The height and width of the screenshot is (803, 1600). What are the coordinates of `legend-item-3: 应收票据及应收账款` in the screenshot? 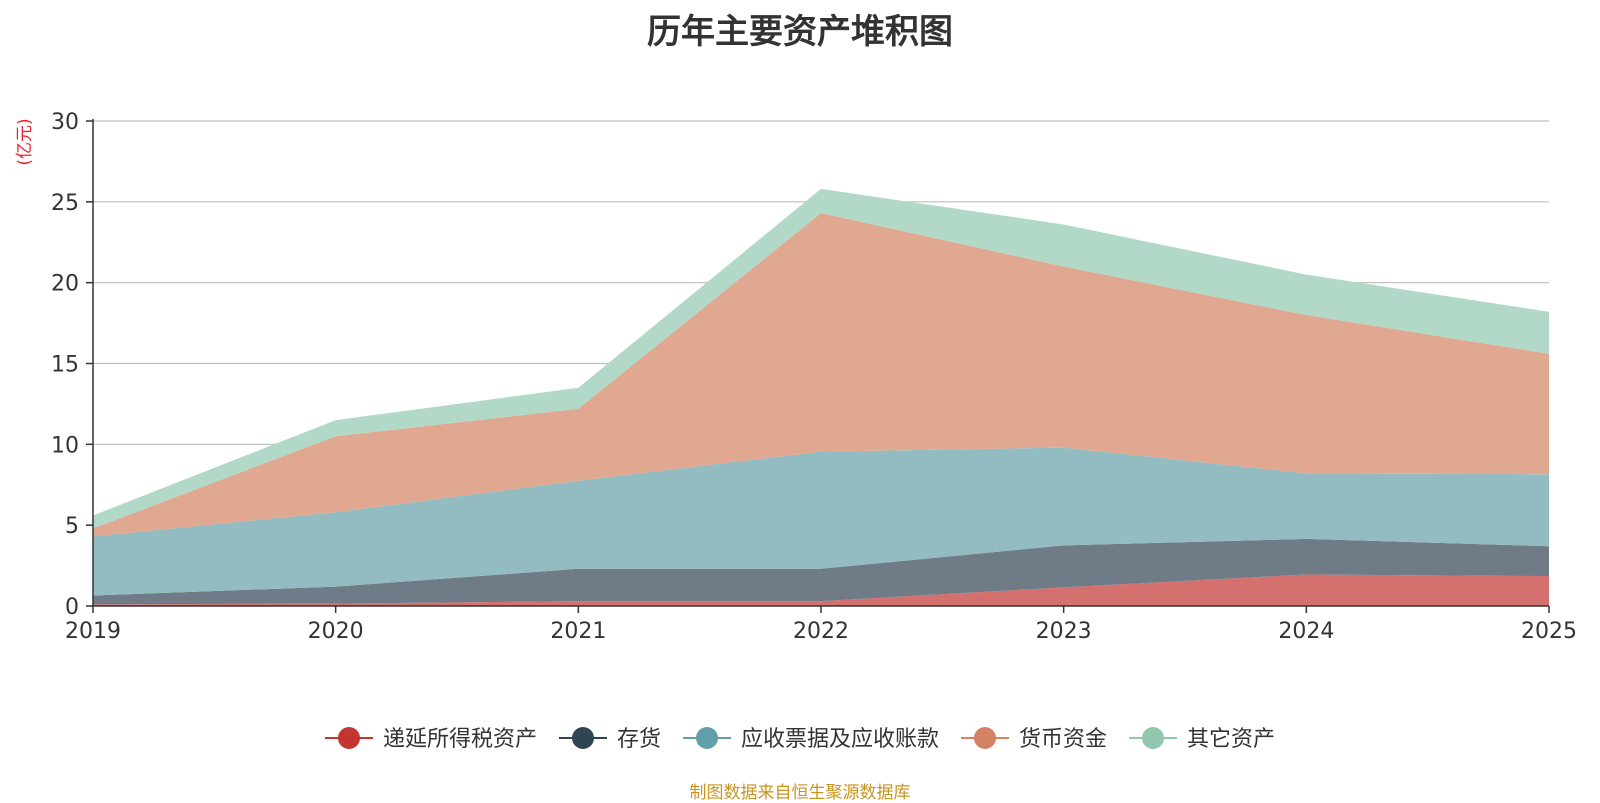 It's located at (811, 739).